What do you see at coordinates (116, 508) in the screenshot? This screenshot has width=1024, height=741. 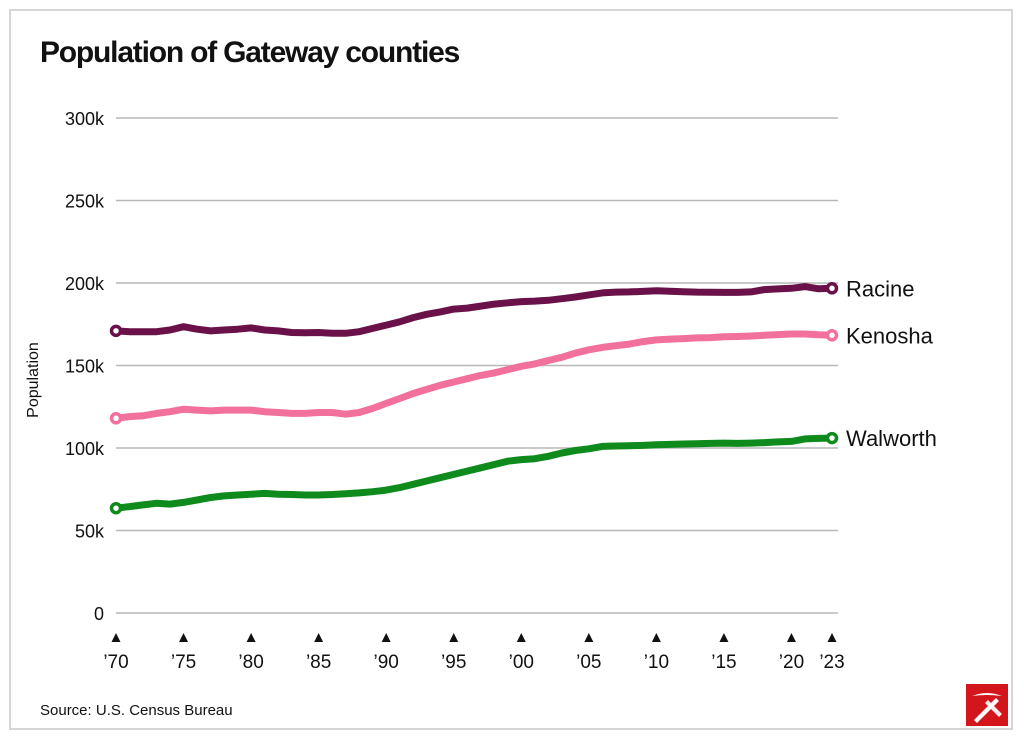 I see `walworth-start-point` at bounding box center [116, 508].